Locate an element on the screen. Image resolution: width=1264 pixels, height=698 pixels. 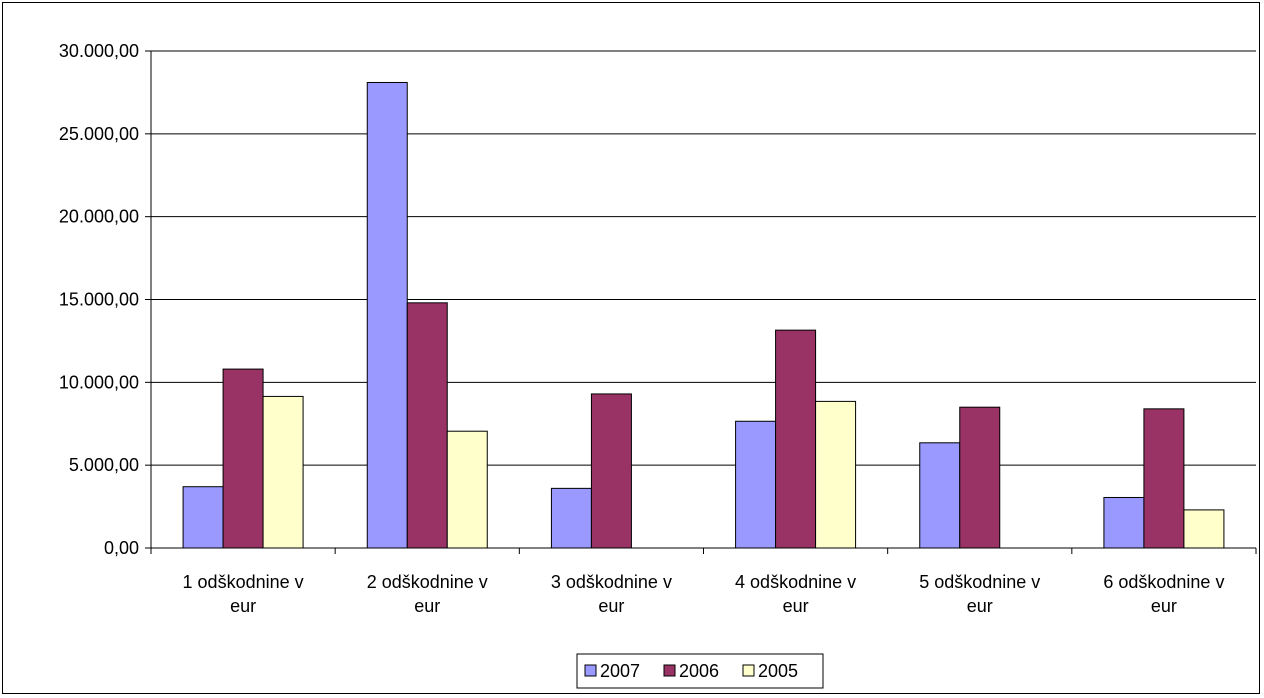
y-tick-label: 5.000,00 is located at coordinates (104, 465).